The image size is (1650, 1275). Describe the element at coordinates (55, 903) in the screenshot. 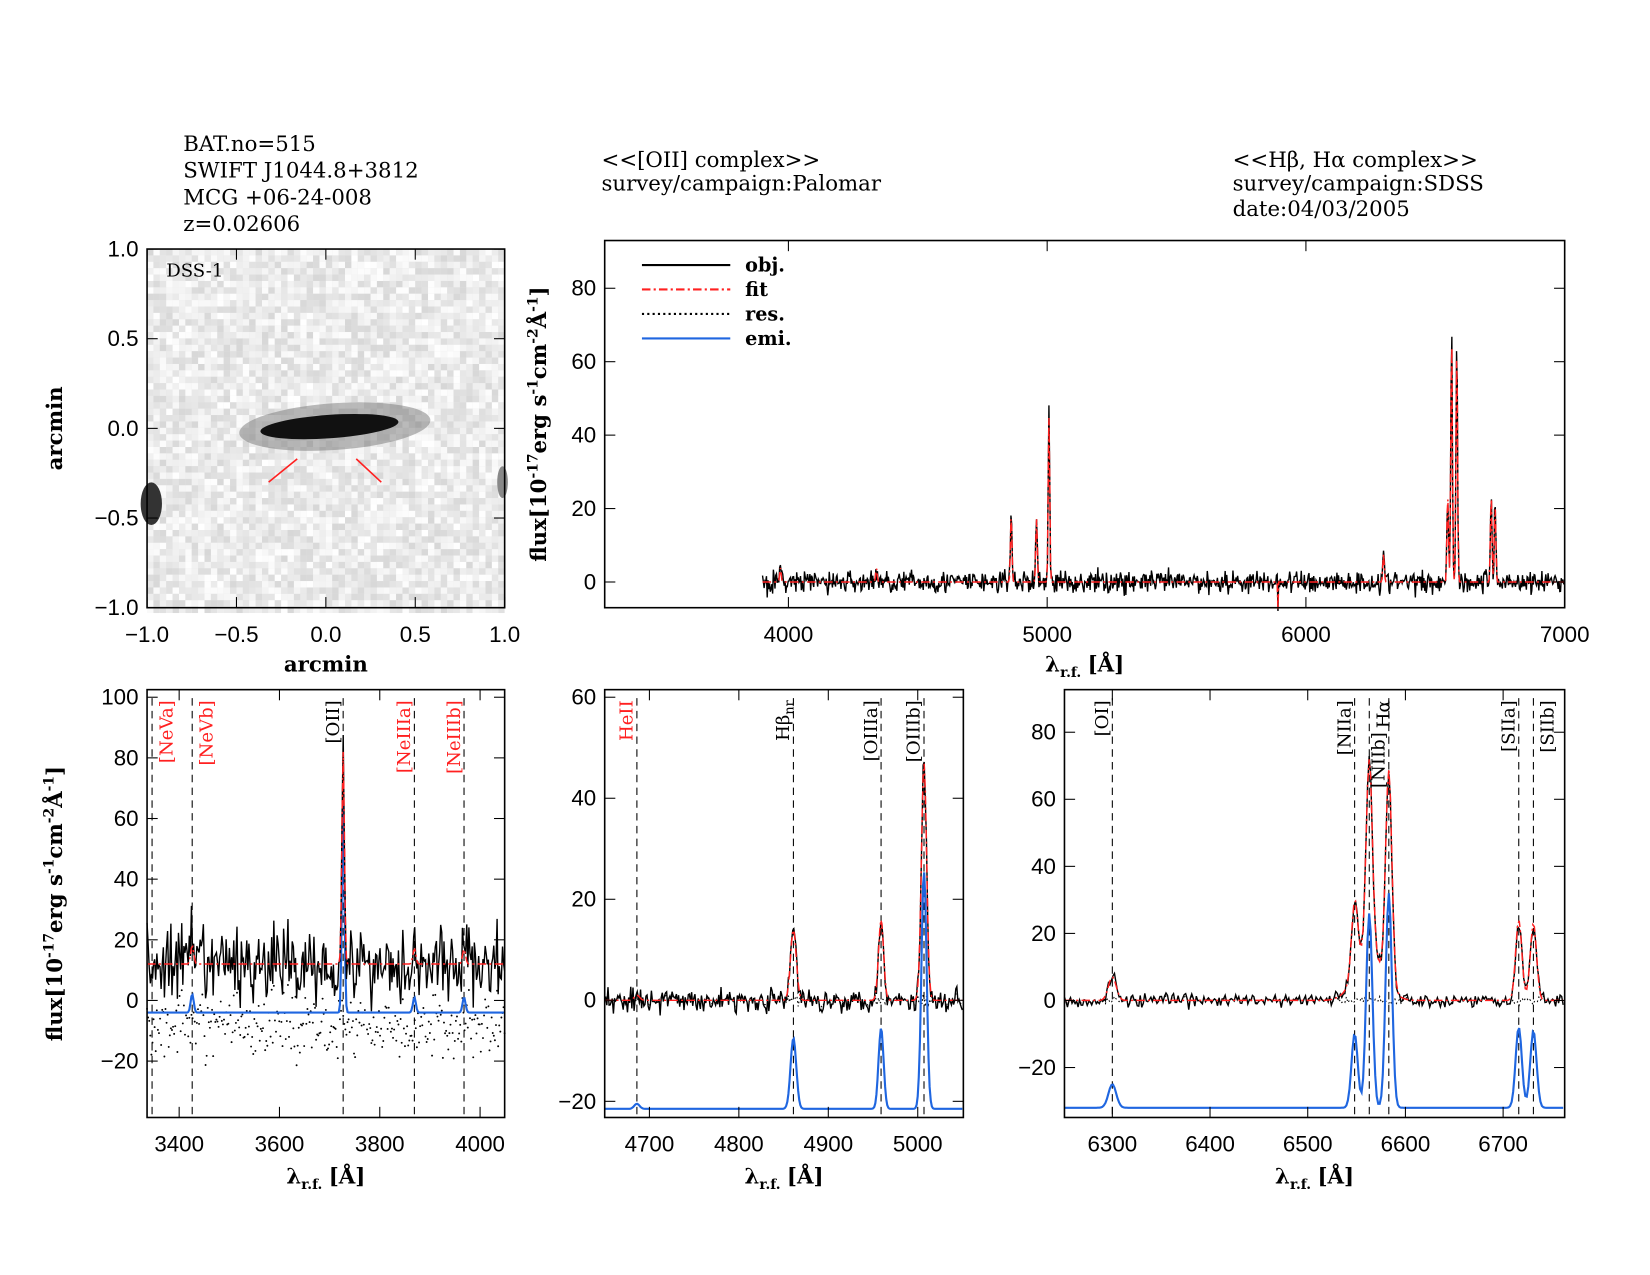

I see `label-part: erg s` at that location.